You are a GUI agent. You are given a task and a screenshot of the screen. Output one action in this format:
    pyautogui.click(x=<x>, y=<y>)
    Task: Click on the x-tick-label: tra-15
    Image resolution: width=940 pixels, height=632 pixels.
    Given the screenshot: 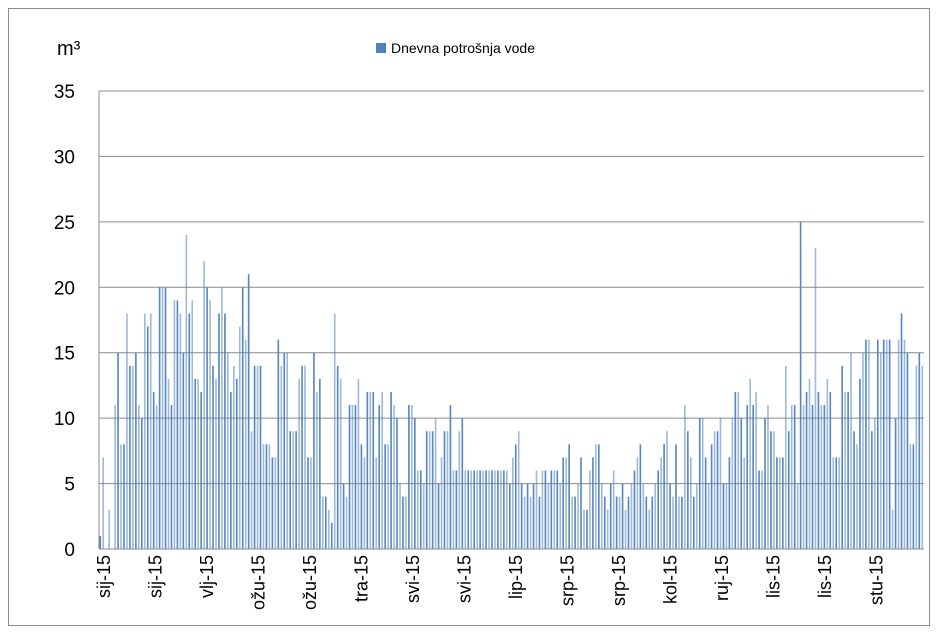 What is the action you would take?
    pyautogui.click(x=362, y=578)
    